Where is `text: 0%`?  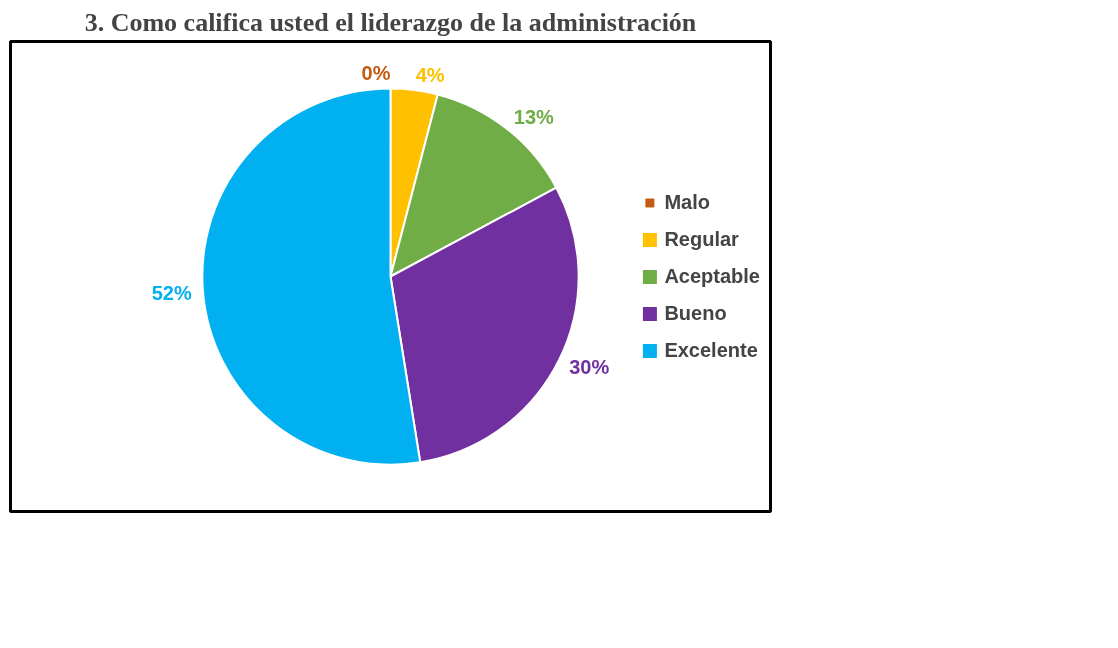
text: 0% is located at coordinates (376, 73).